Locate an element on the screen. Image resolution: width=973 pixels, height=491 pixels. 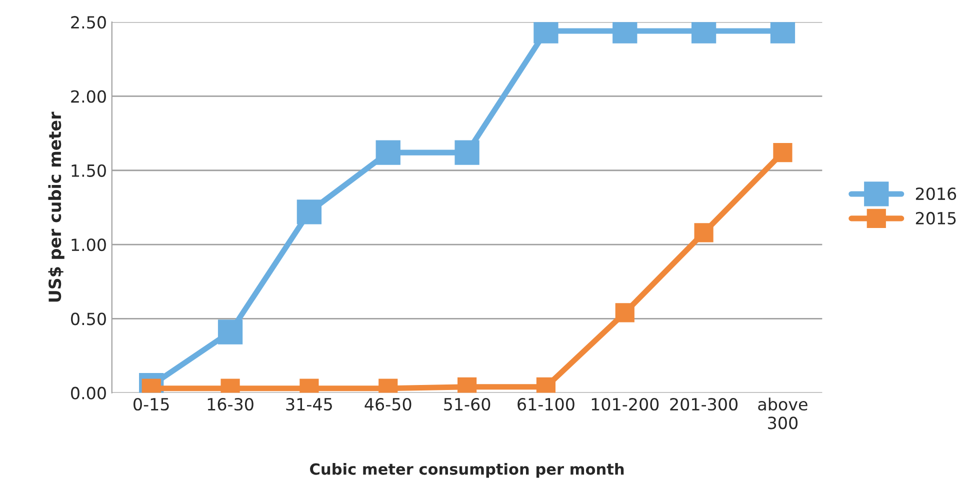
x-tick-label: 61-100 is located at coordinates (546, 404).